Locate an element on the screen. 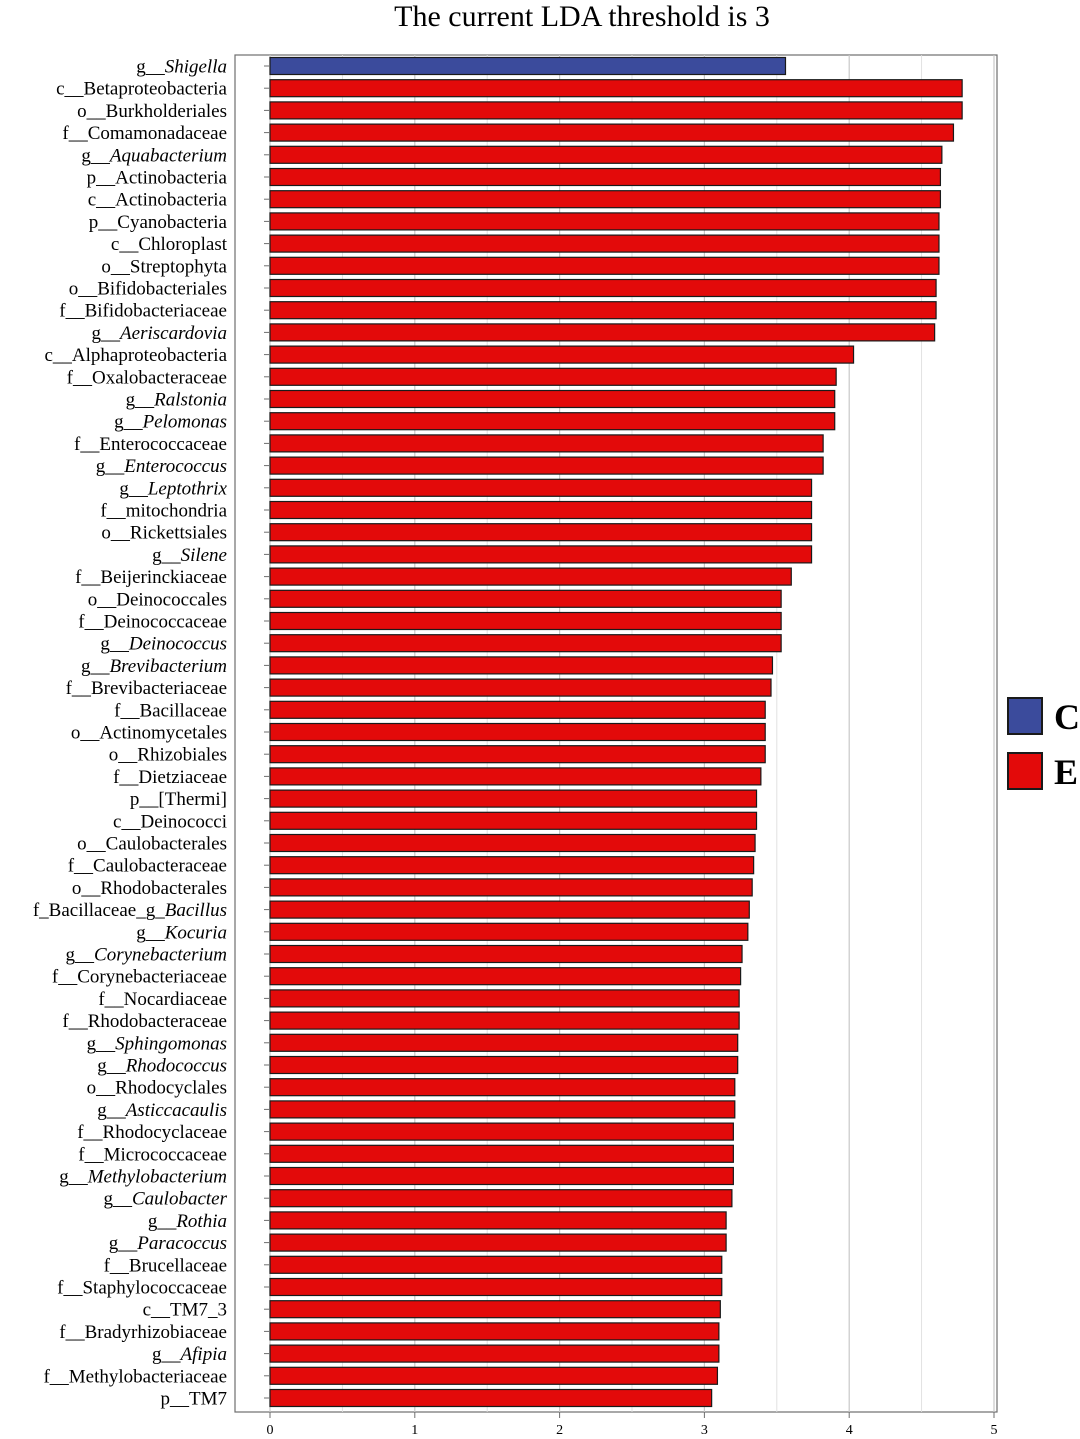 Image resolution: width=1080 pixels, height=1439 pixels. category-label: f__Micrococcaceae is located at coordinates (152, 1154).